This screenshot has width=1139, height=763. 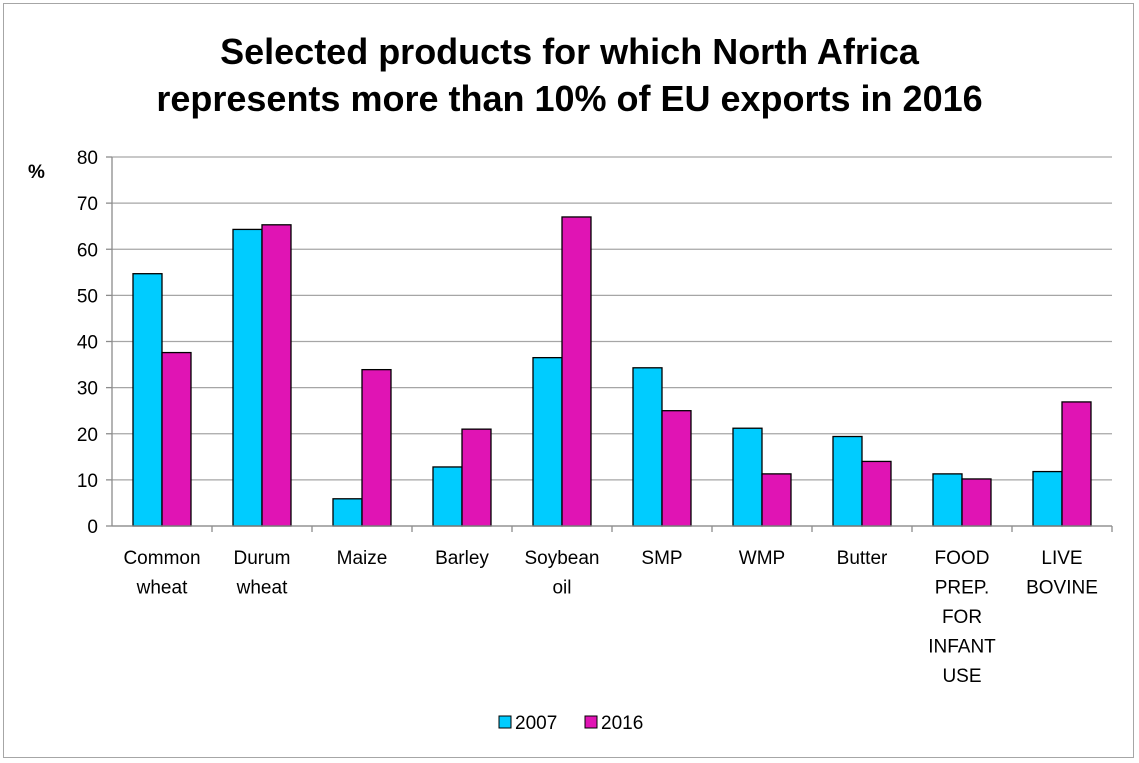 I want to click on x-tick-label: WMP, so click(x=762, y=558).